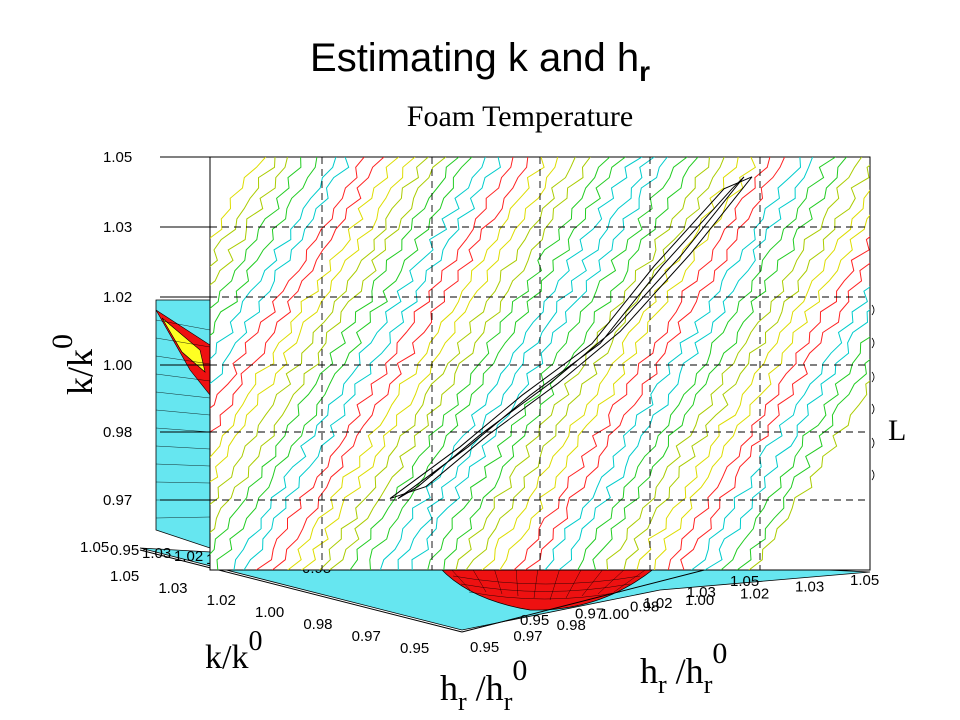  Describe the element at coordinates (614, 614) in the screenshot. I see `surface-axis2-tick: 1.00` at that location.